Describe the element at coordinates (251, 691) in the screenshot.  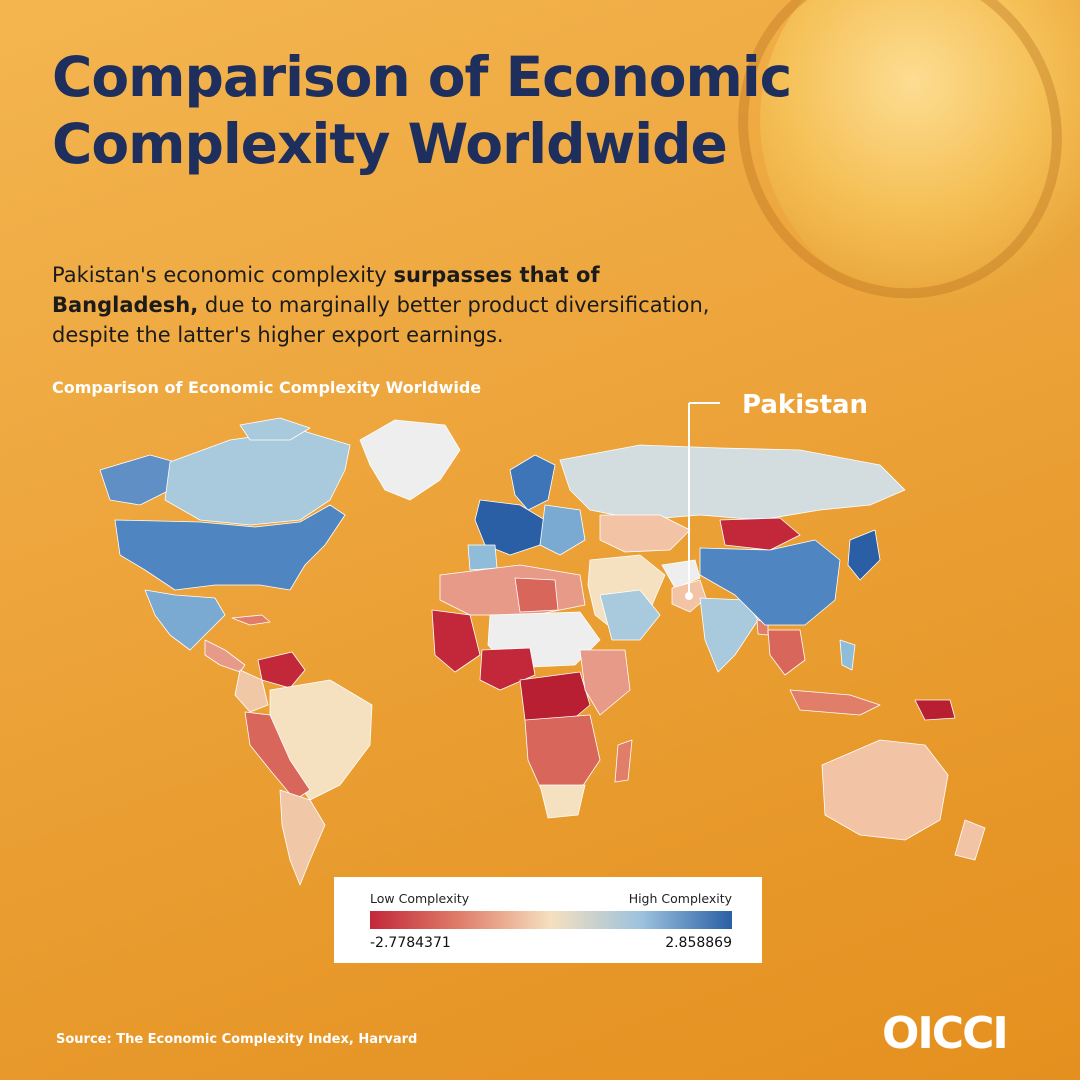
I see `colombia-region` at that location.